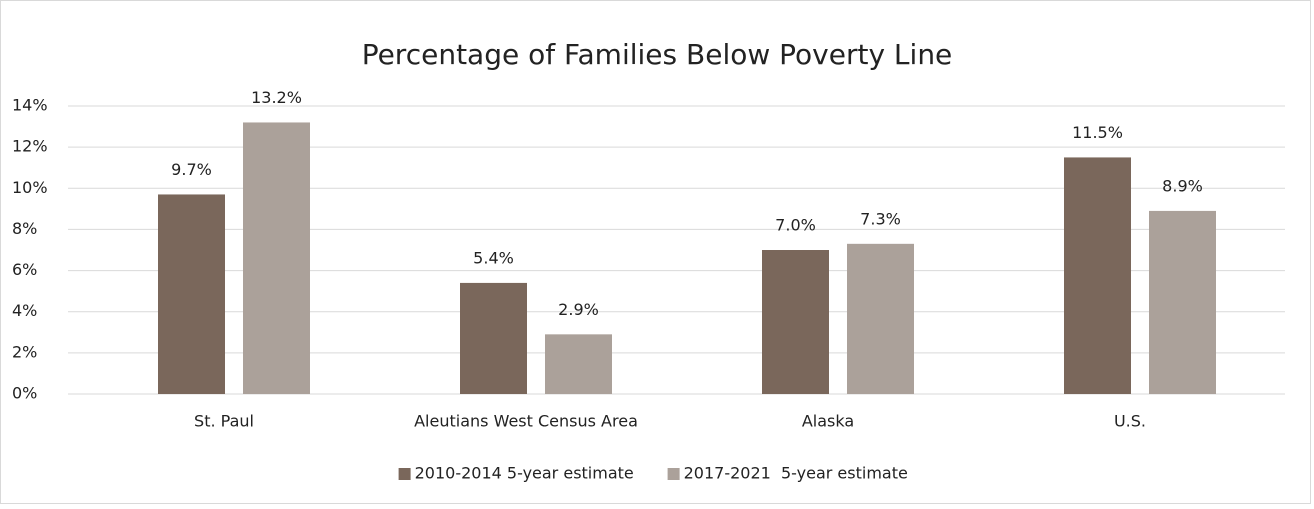  What do you see at coordinates (795, 225) in the screenshot?
I see `data-label: 7.0%` at bounding box center [795, 225].